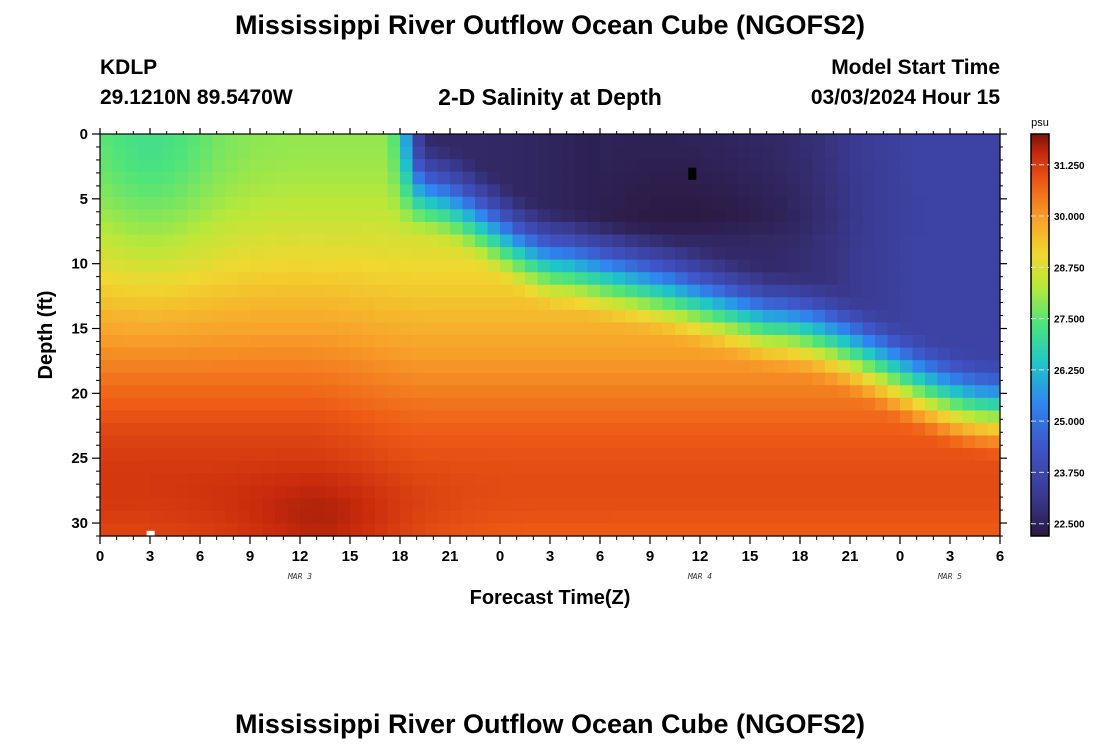 The image size is (1100, 750). I want to click on date-label: MAR 3, so click(299, 576).